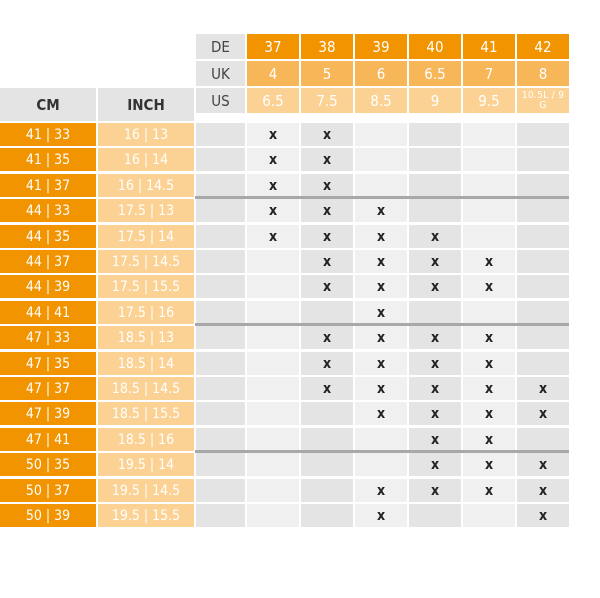 The width and height of the screenshot is (600, 598). I want to click on header-us-size: 10.5L / 9 G, so click(543, 100).